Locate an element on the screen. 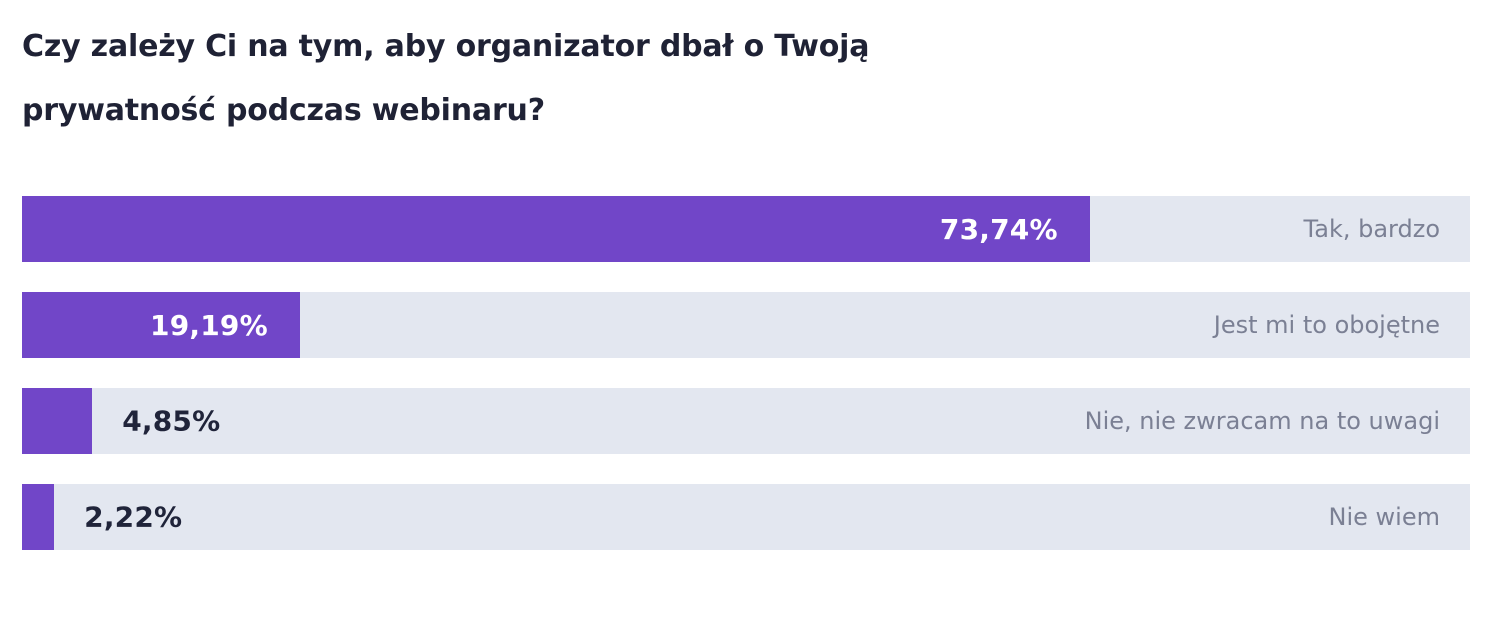  bar-category-label: Jest mi to obojętne is located at coordinates (1326, 325).